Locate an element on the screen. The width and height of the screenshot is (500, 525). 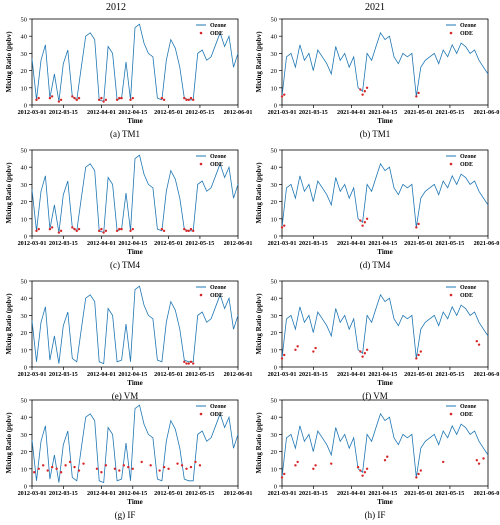
chart0-legend-ode-label: ODE is located at coordinates (216, 34).